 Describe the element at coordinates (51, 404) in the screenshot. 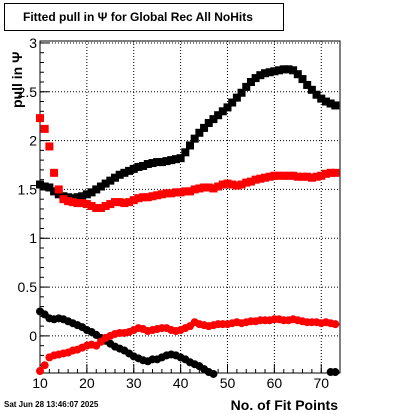

I see `timestamp: Sat Jun 28 13:46:07 2025` at that location.